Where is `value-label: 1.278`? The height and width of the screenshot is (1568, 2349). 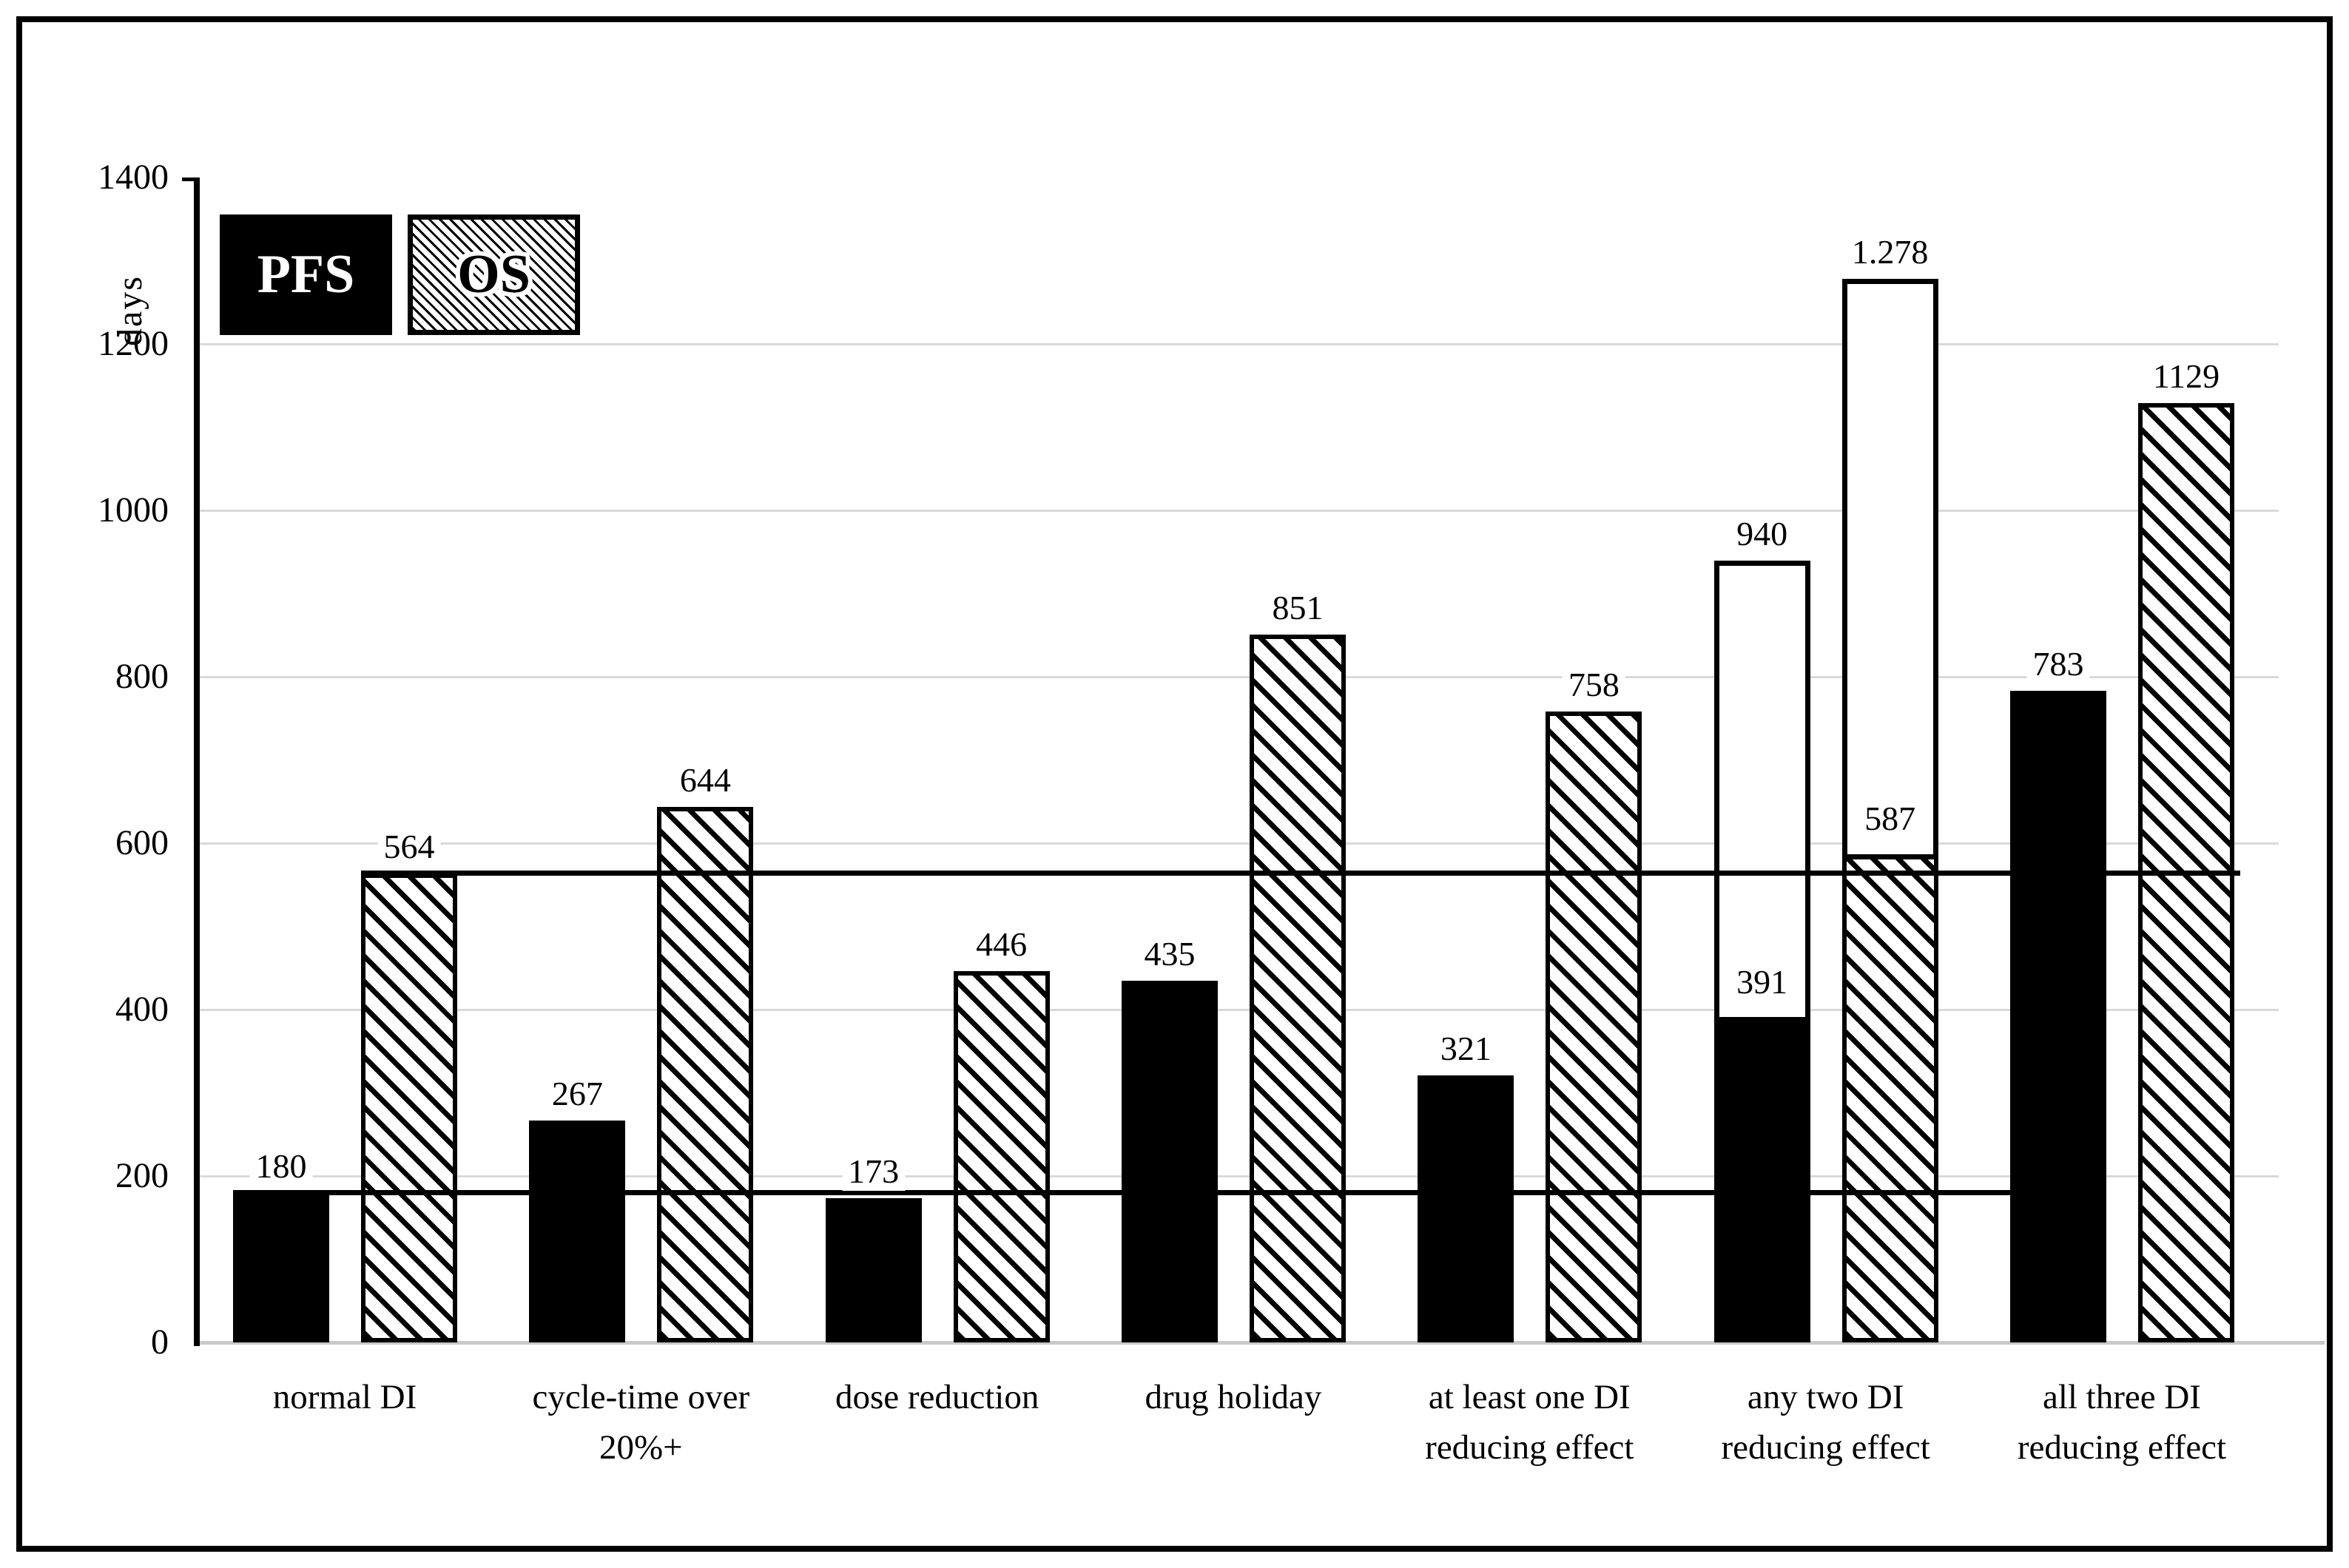 value-label: 1.278 is located at coordinates (1890, 252).